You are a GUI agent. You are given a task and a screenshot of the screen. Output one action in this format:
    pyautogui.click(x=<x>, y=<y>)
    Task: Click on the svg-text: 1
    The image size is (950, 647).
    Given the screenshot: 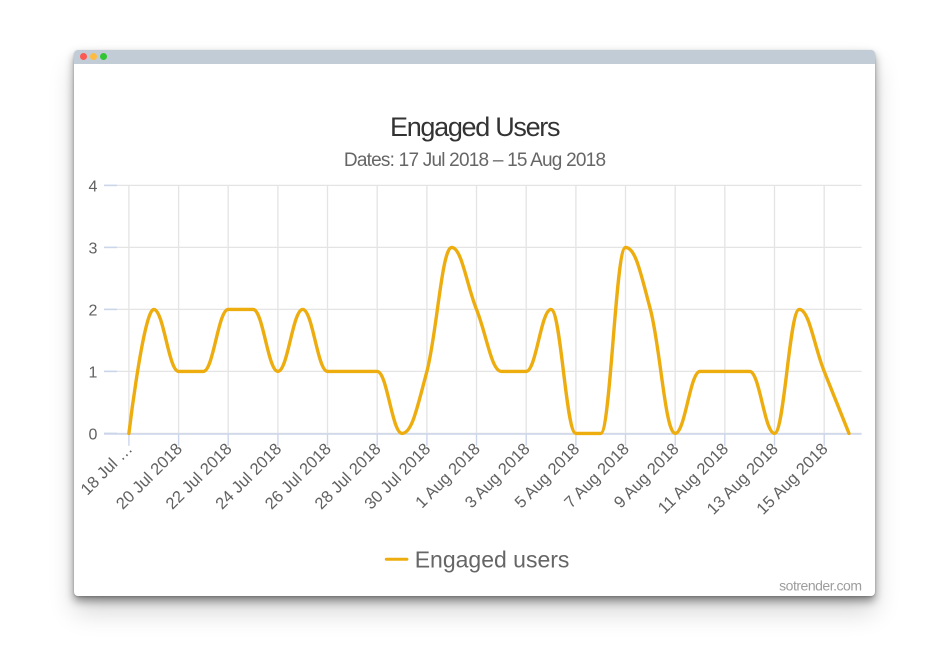 What is the action you would take?
    pyautogui.click(x=92, y=373)
    